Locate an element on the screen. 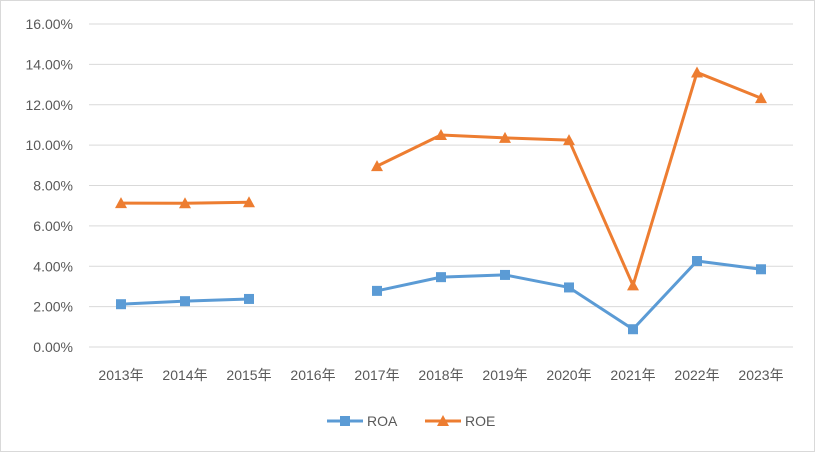 The width and height of the screenshot is (815, 456). x-tick-label: 2015年 is located at coordinates (248, 375).